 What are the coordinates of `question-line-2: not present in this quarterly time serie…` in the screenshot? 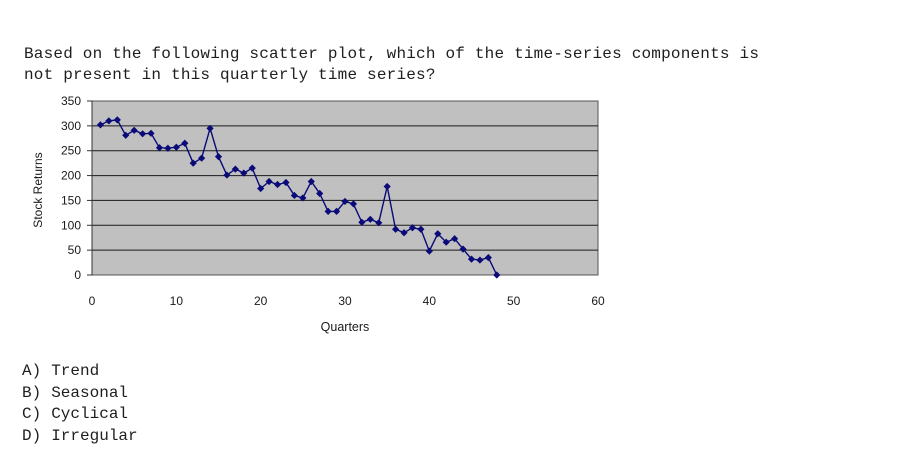 It's located at (230, 75).